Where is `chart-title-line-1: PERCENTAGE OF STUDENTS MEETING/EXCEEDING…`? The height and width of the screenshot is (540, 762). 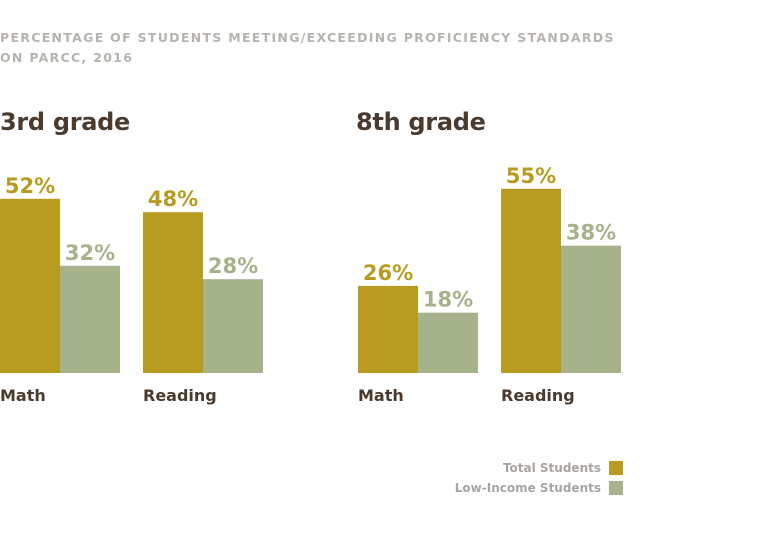
chart-title-line-1: PERCENTAGE OF STUDENTS MEETING/EXCEEDING… is located at coordinates (307, 37).